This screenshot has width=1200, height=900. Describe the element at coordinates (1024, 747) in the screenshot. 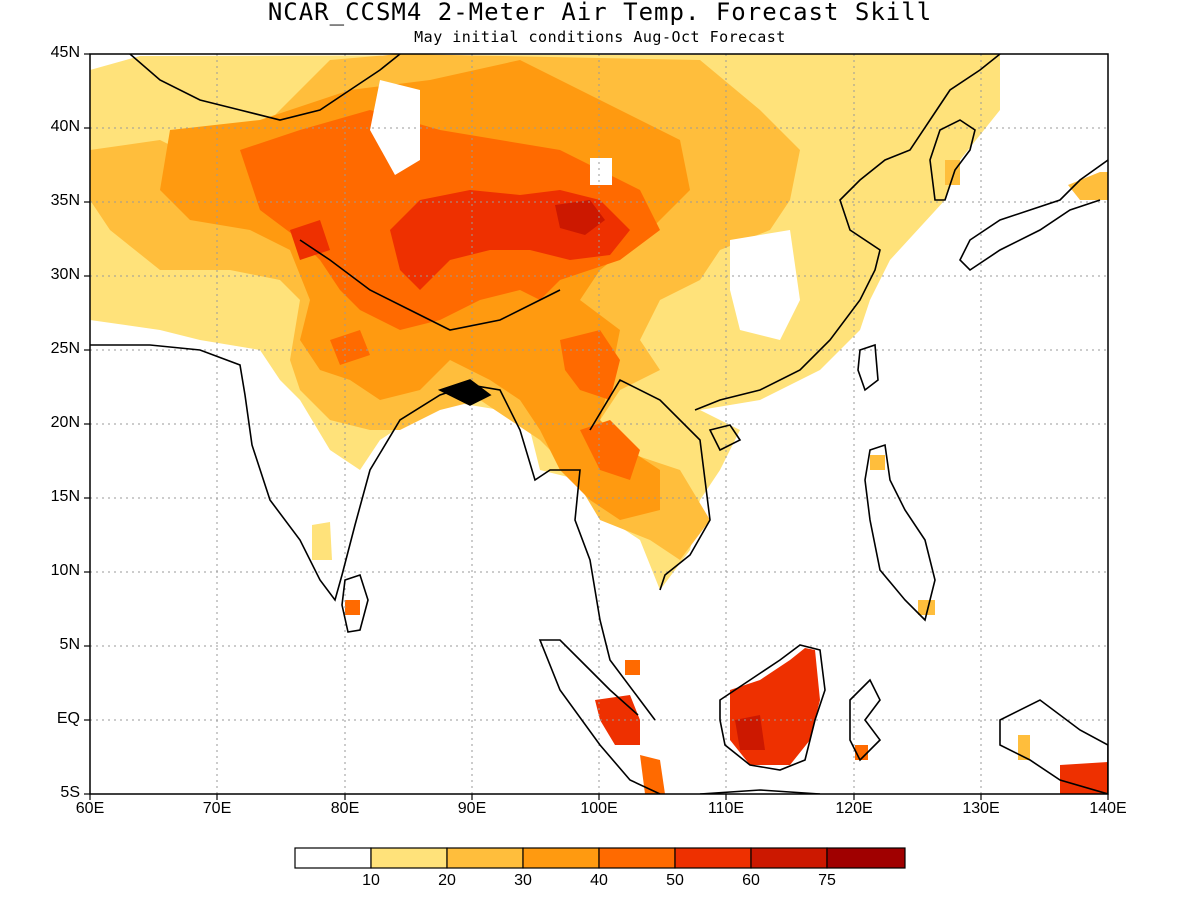

I see `skill-region-ng2` at that location.